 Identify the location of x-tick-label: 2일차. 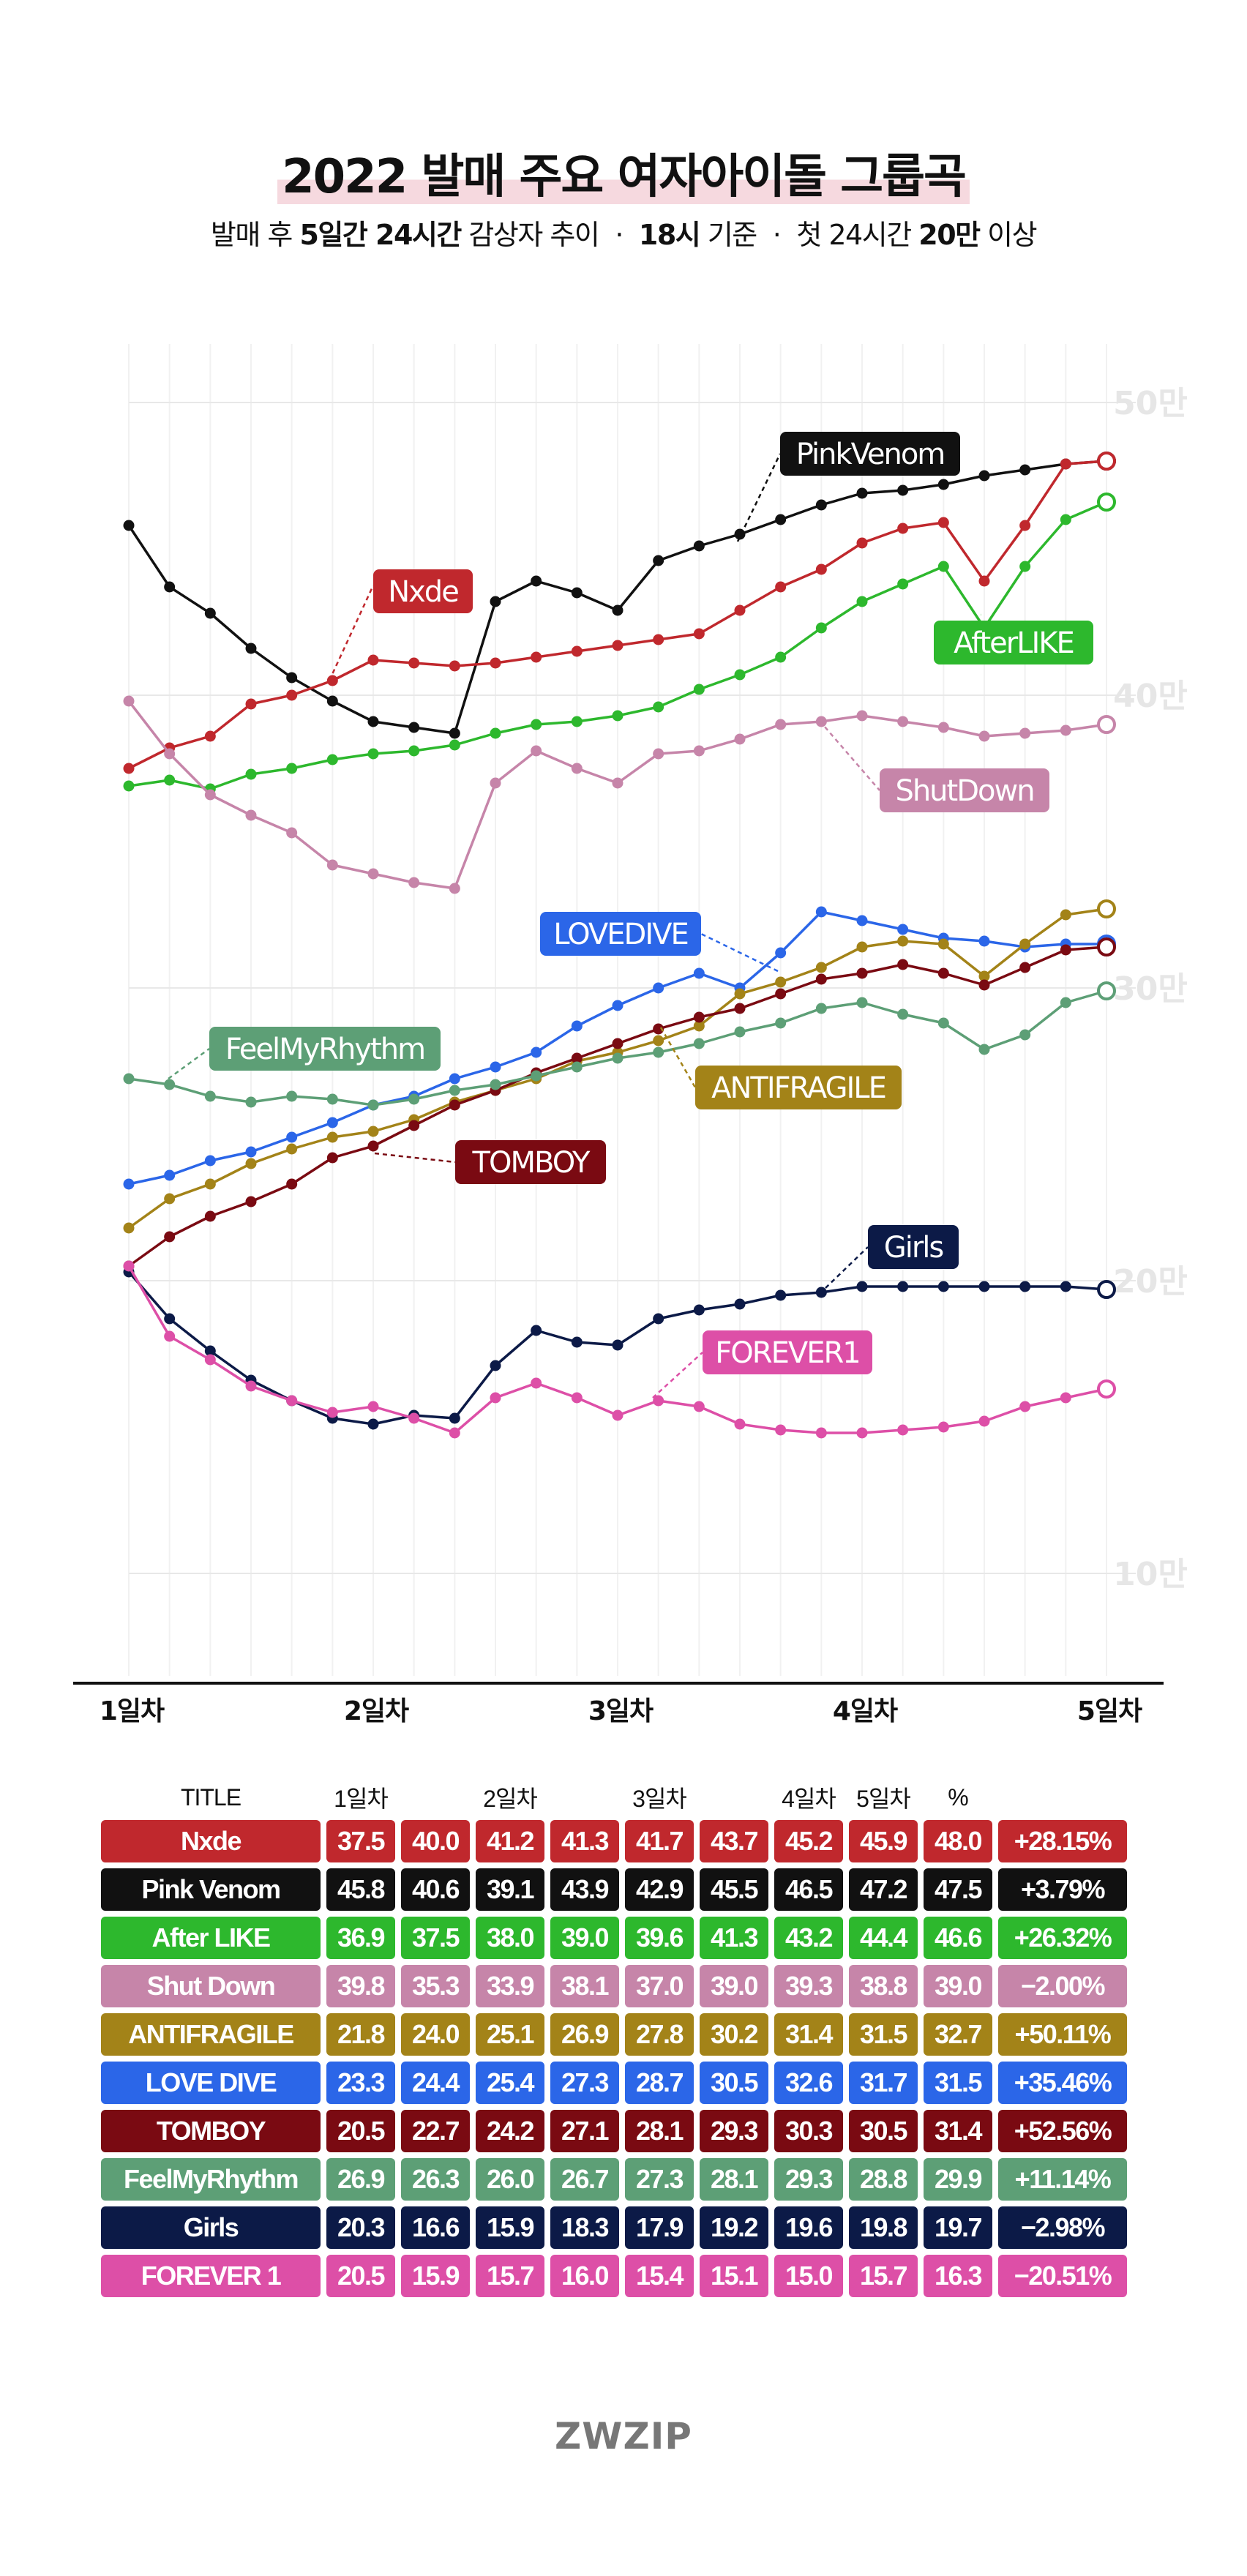
(376, 1711).